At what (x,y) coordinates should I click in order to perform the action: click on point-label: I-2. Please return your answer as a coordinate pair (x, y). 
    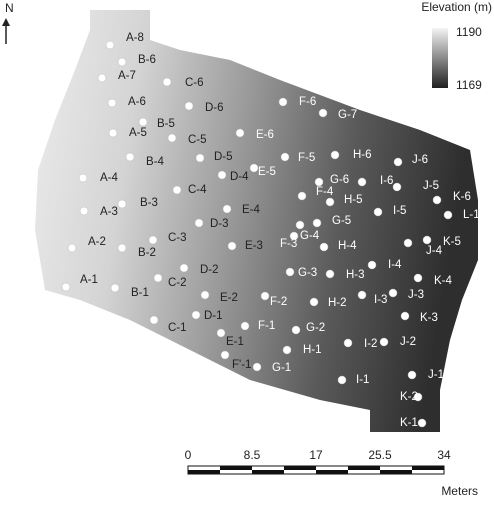
    Looking at the image, I should click on (370, 344).